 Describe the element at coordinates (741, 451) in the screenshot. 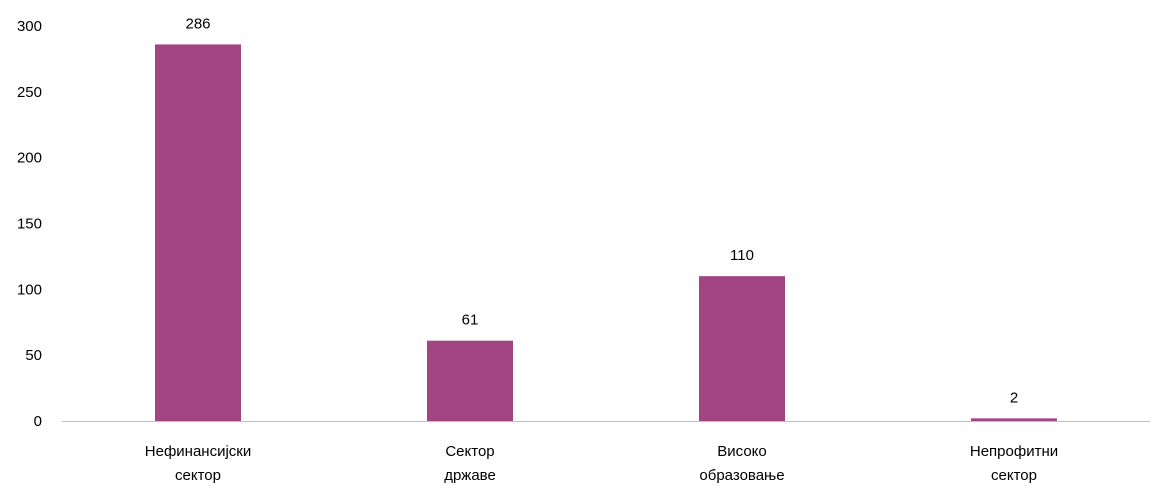

I see `category-label: Високо` at that location.